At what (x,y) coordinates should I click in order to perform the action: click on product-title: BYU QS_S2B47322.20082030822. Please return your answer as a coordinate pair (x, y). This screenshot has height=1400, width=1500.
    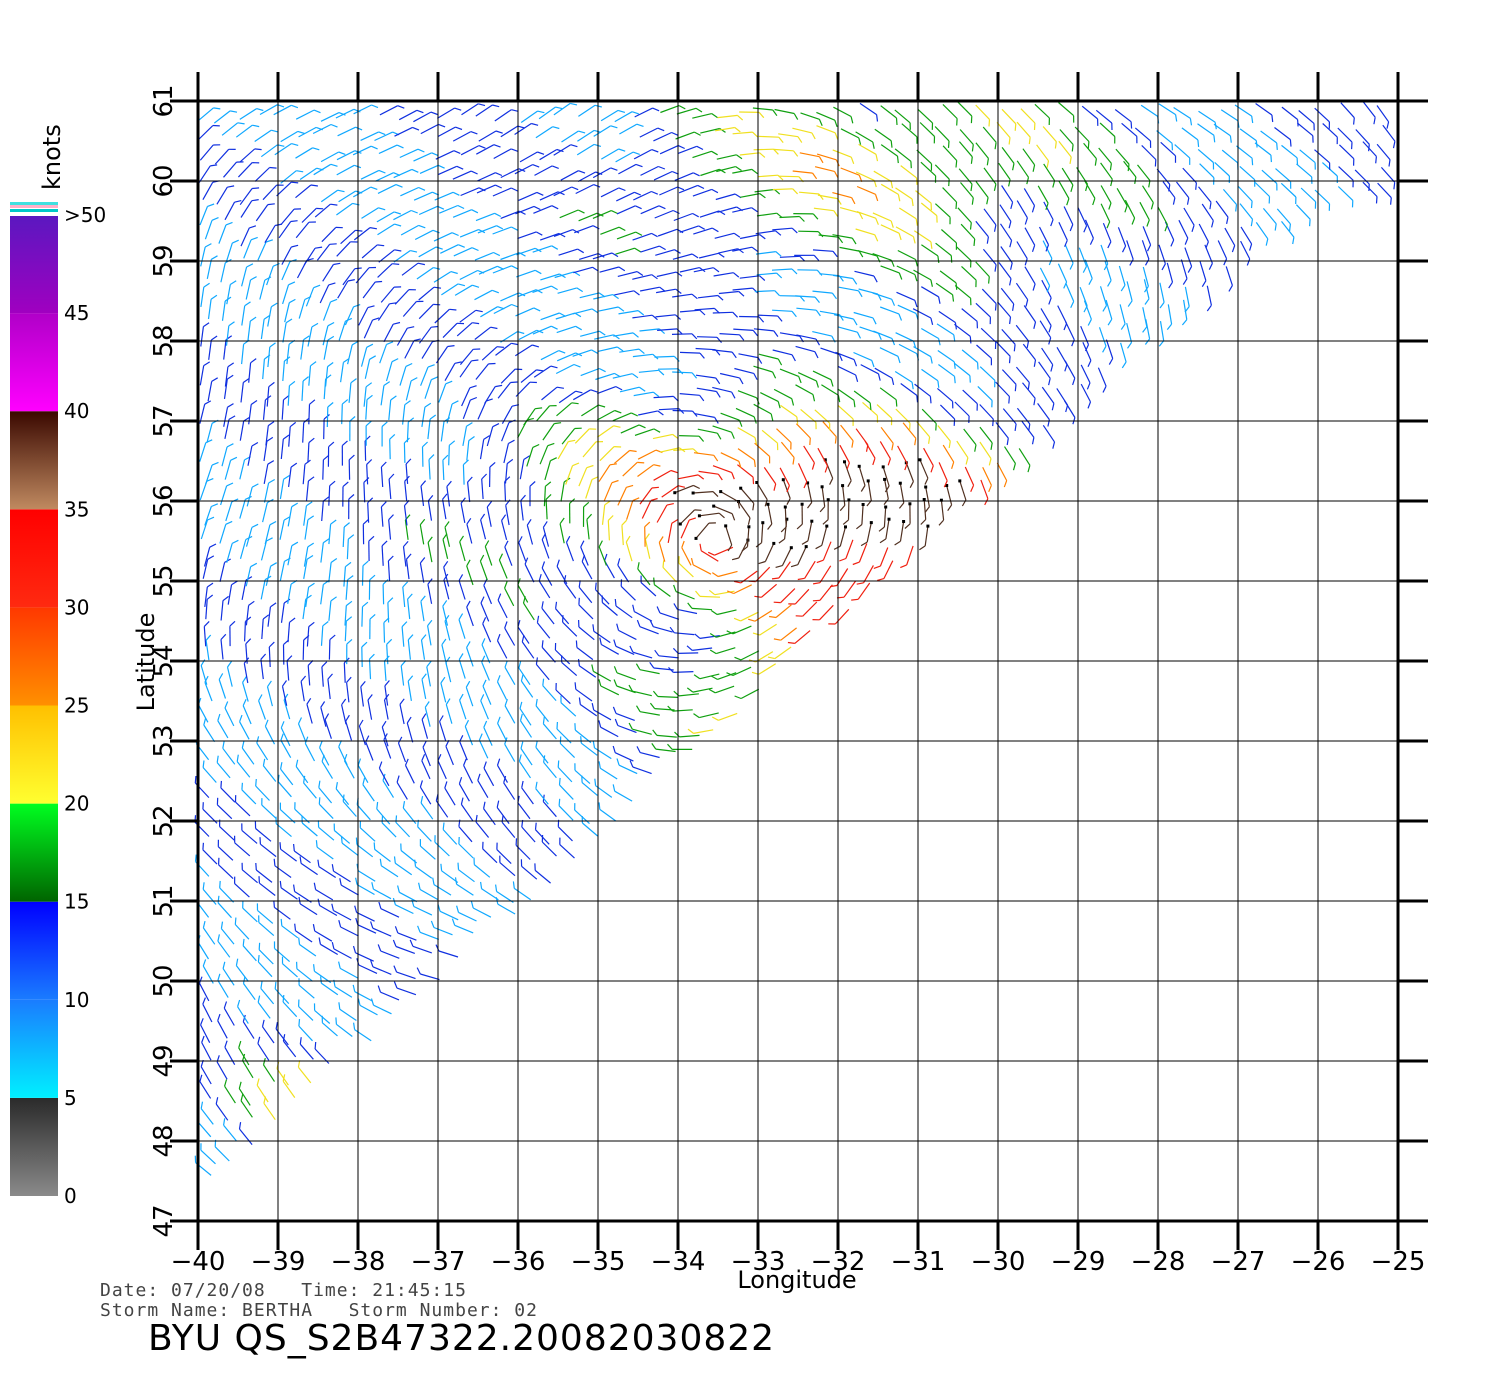
    Looking at the image, I should click on (462, 1338).